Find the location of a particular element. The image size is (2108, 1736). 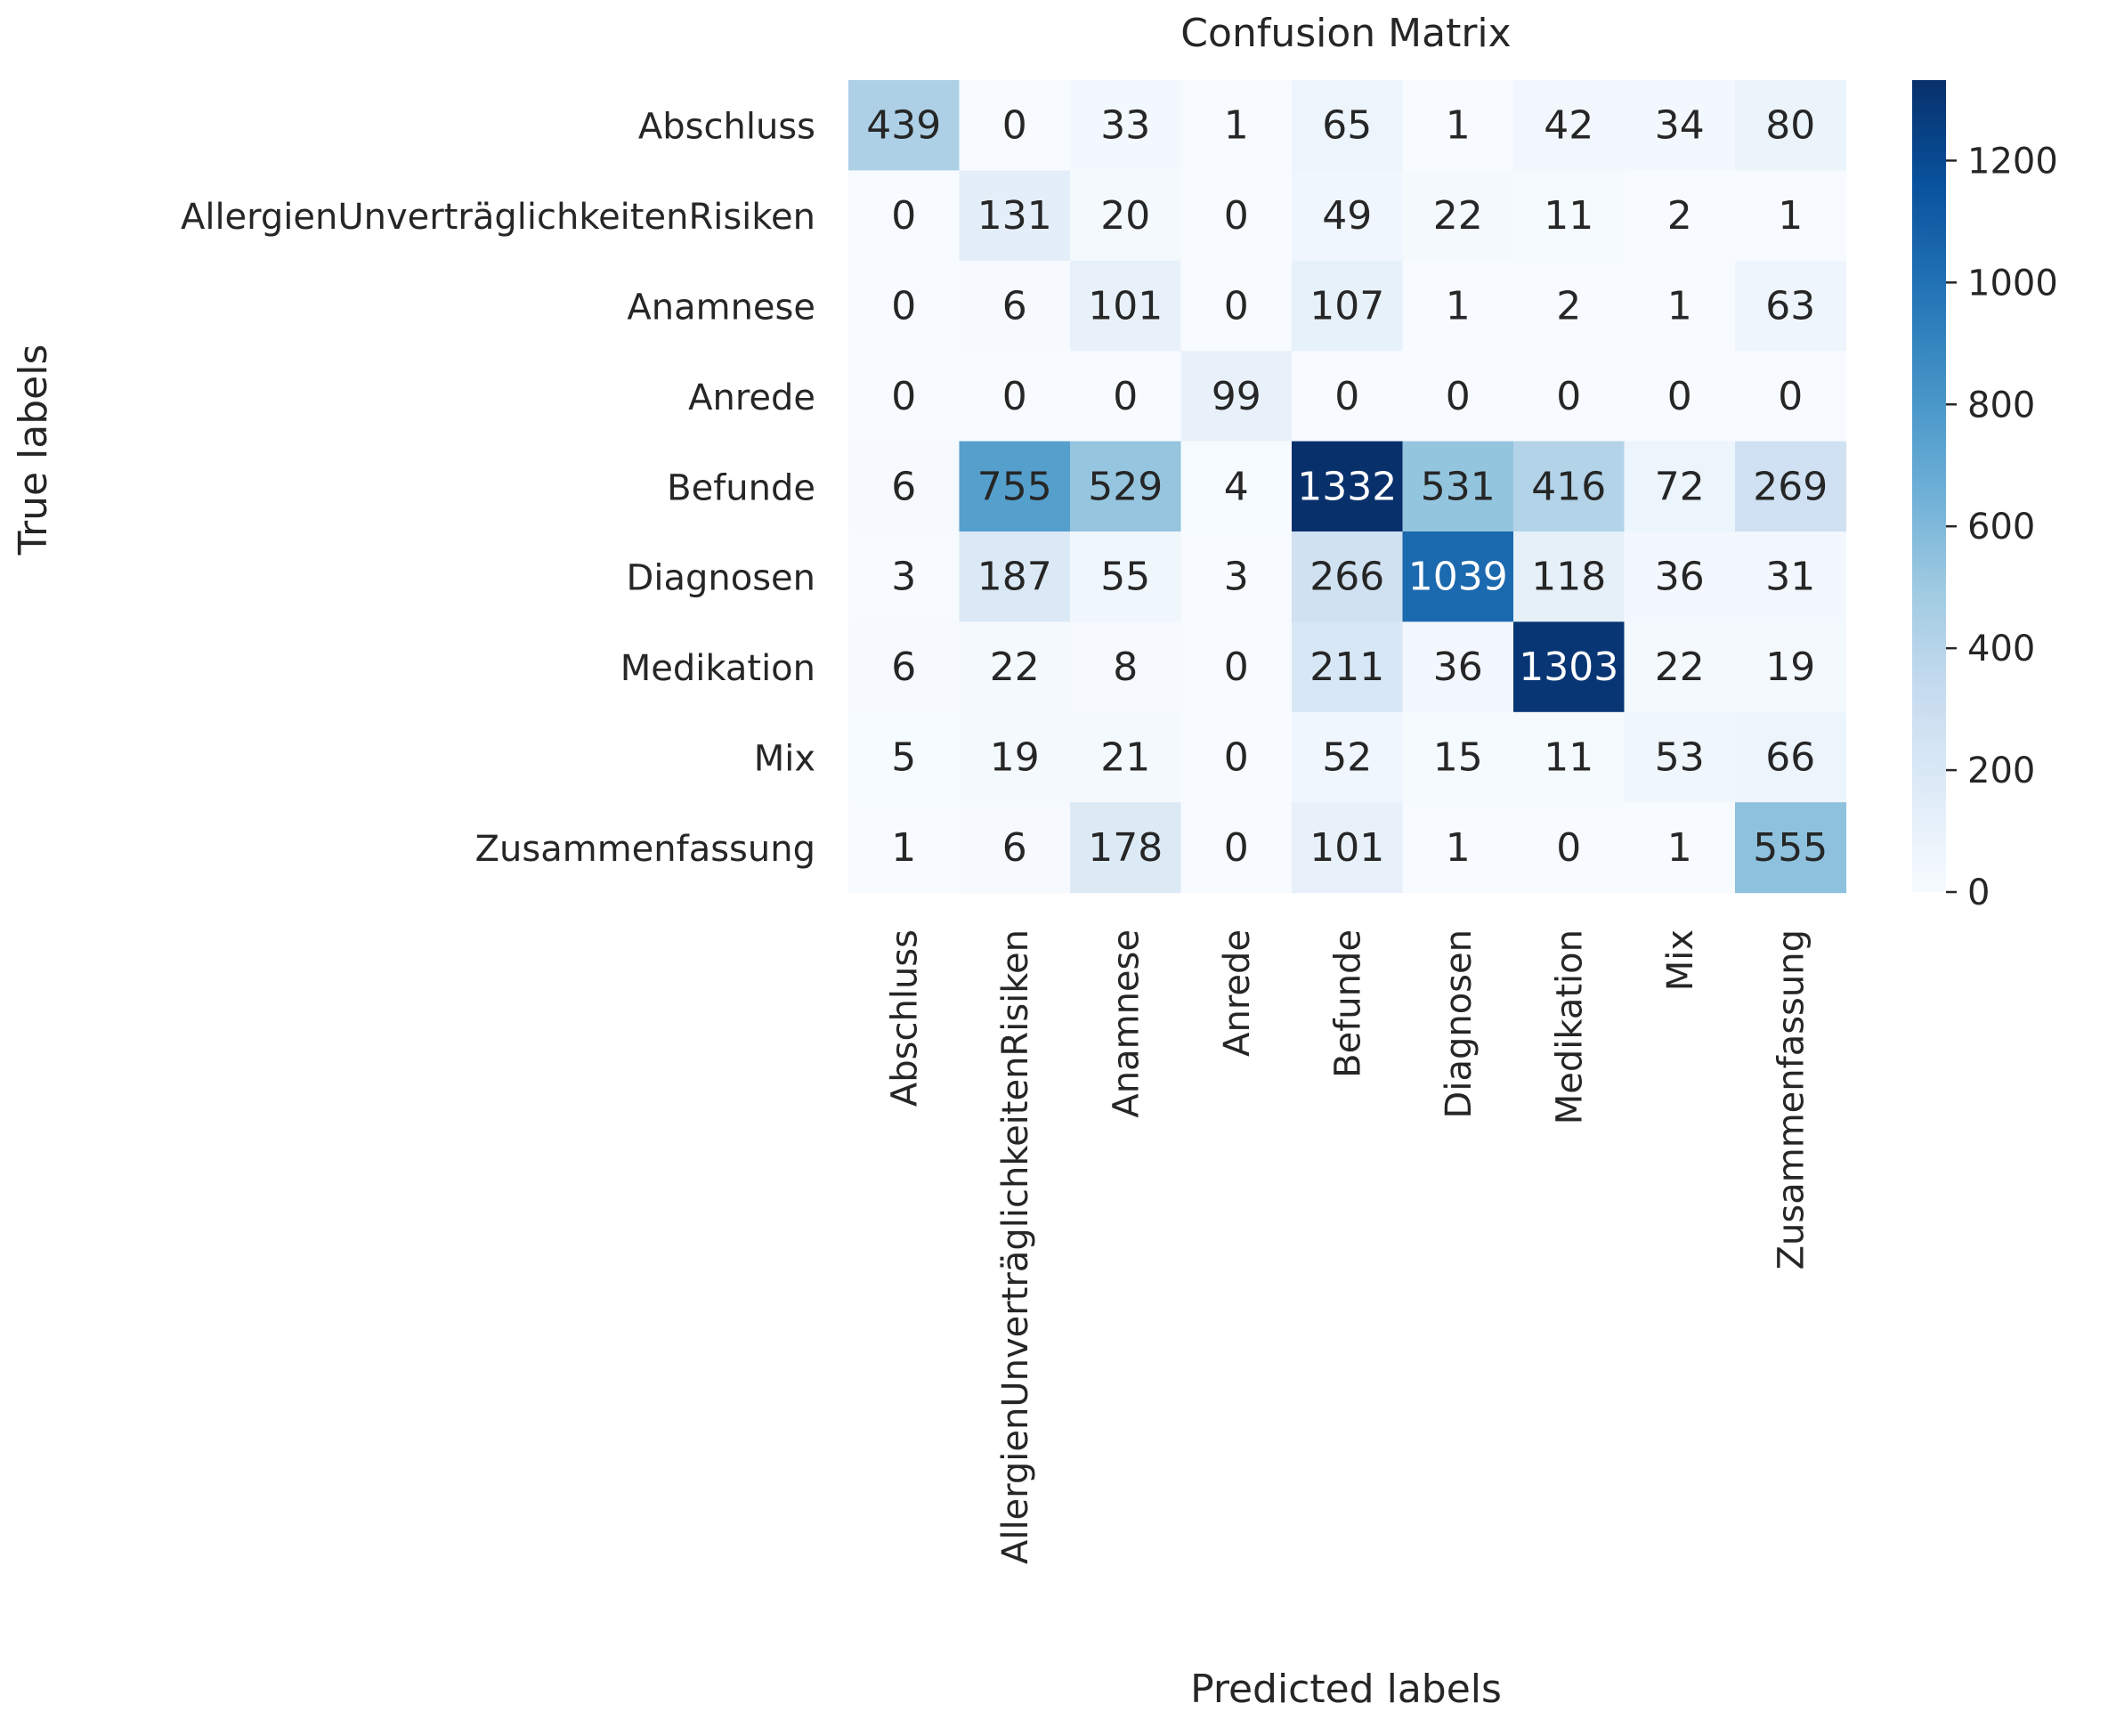

cell-value-label: 187 is located at coordinates (1014, 577).